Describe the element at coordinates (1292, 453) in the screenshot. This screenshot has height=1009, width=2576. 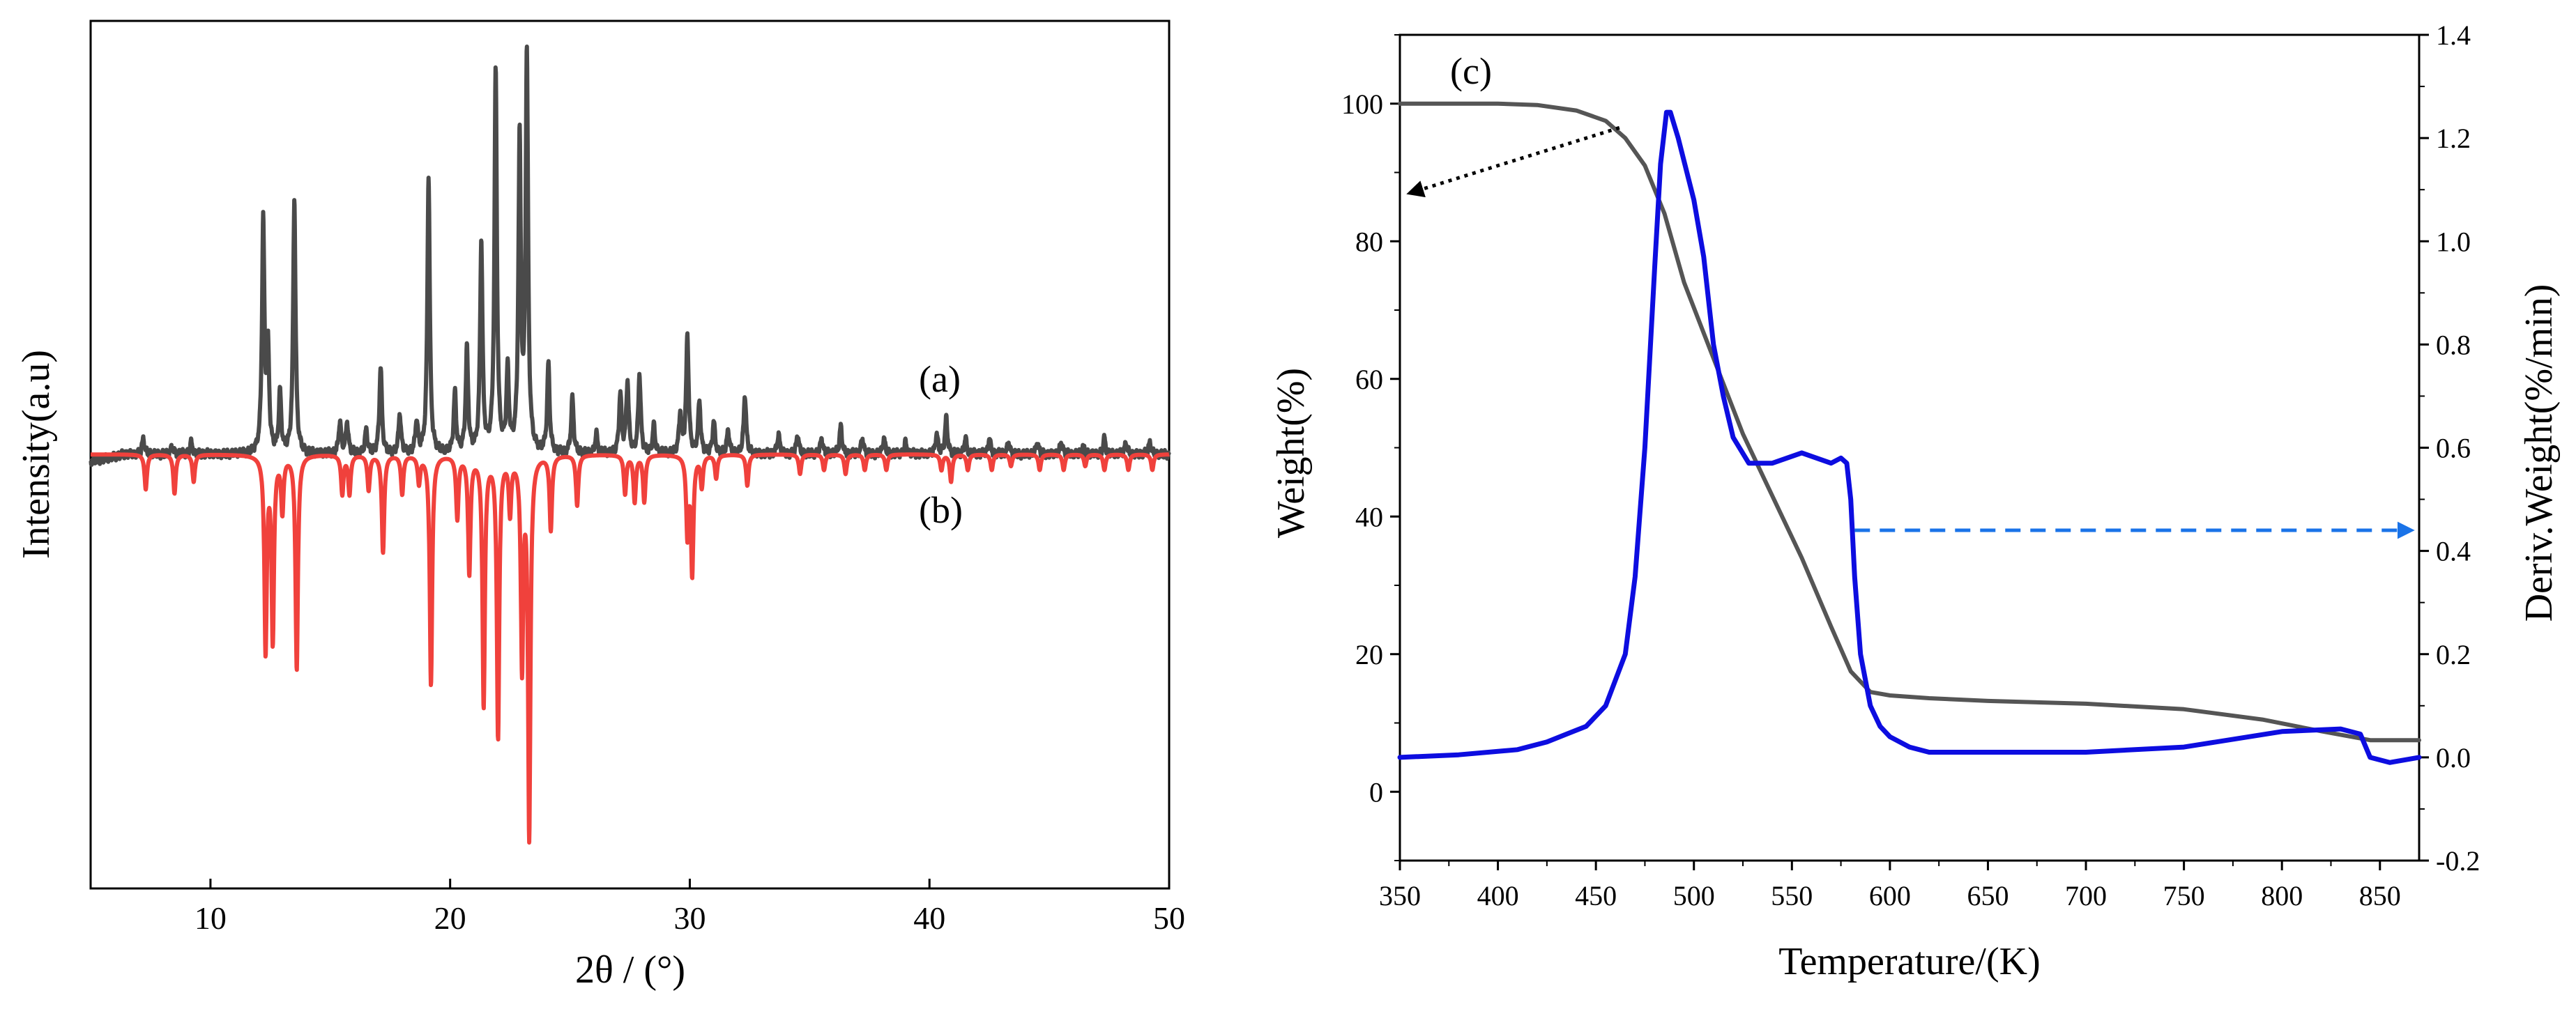
I see `tga-y-axis-title: Weight(%)` at that location.